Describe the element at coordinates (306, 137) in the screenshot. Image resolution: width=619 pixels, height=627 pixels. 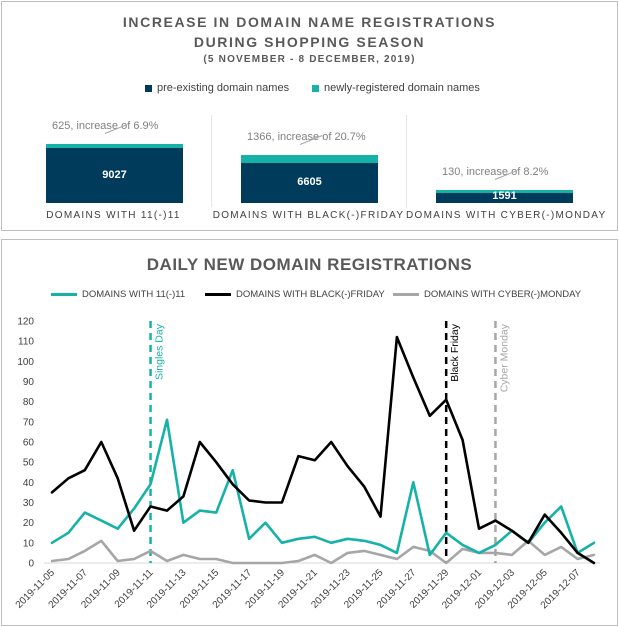
I see `bar-annotation: 1366, increase of 20.7%` at that location.